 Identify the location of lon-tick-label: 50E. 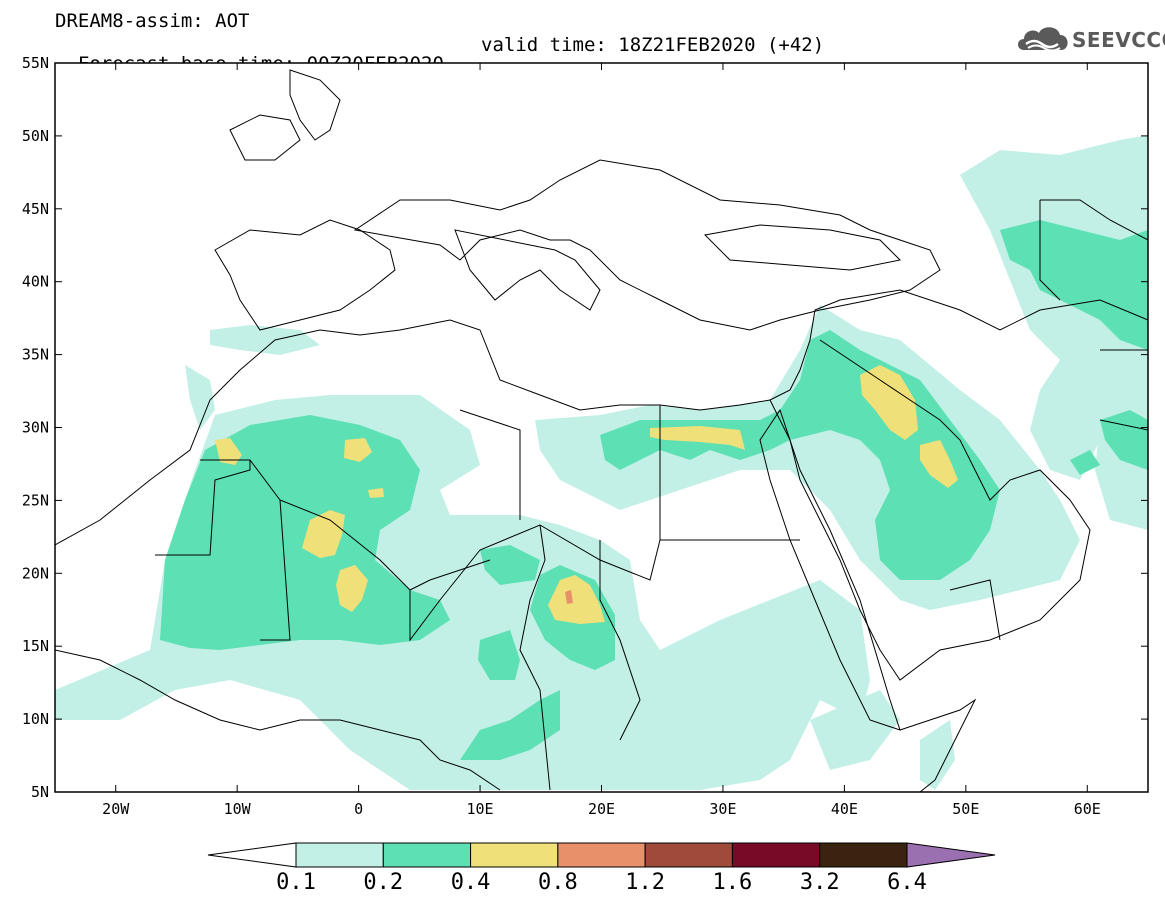
(965, 809).